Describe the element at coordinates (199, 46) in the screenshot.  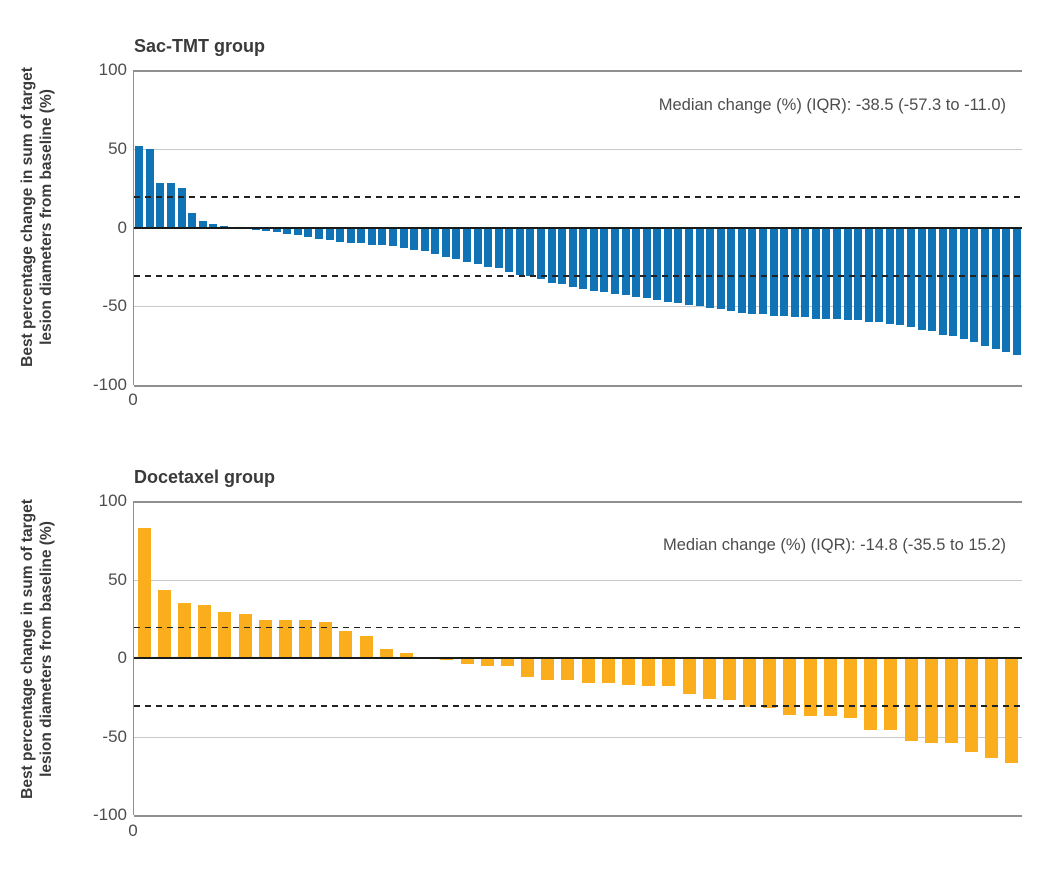
I see `panel-title-sac-tmt: Sac-TMT group` at that location.